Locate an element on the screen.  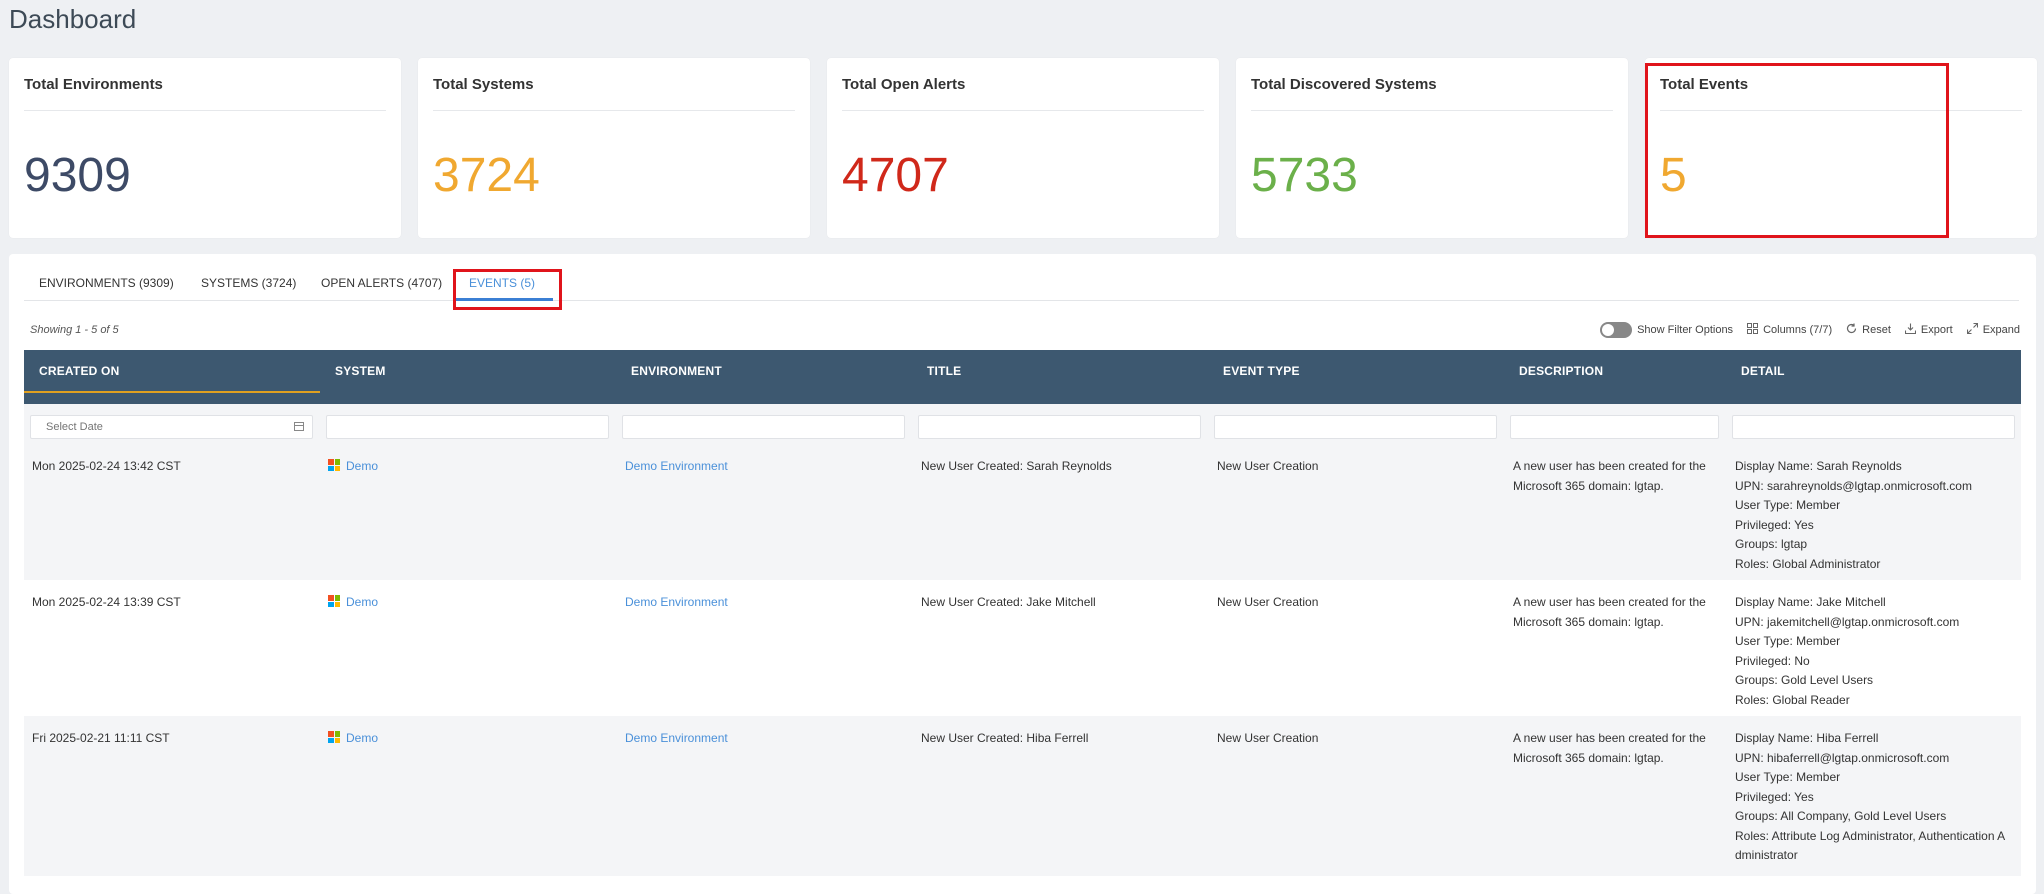
event-type-filter-input is located at coordinates (1355, 427).